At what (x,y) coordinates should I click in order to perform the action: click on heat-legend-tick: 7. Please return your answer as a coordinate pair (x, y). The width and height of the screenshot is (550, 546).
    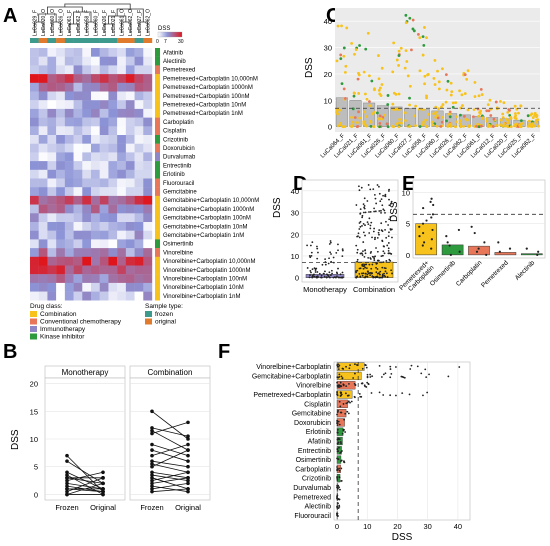
    Looking at the image, I should click on (165, 42).